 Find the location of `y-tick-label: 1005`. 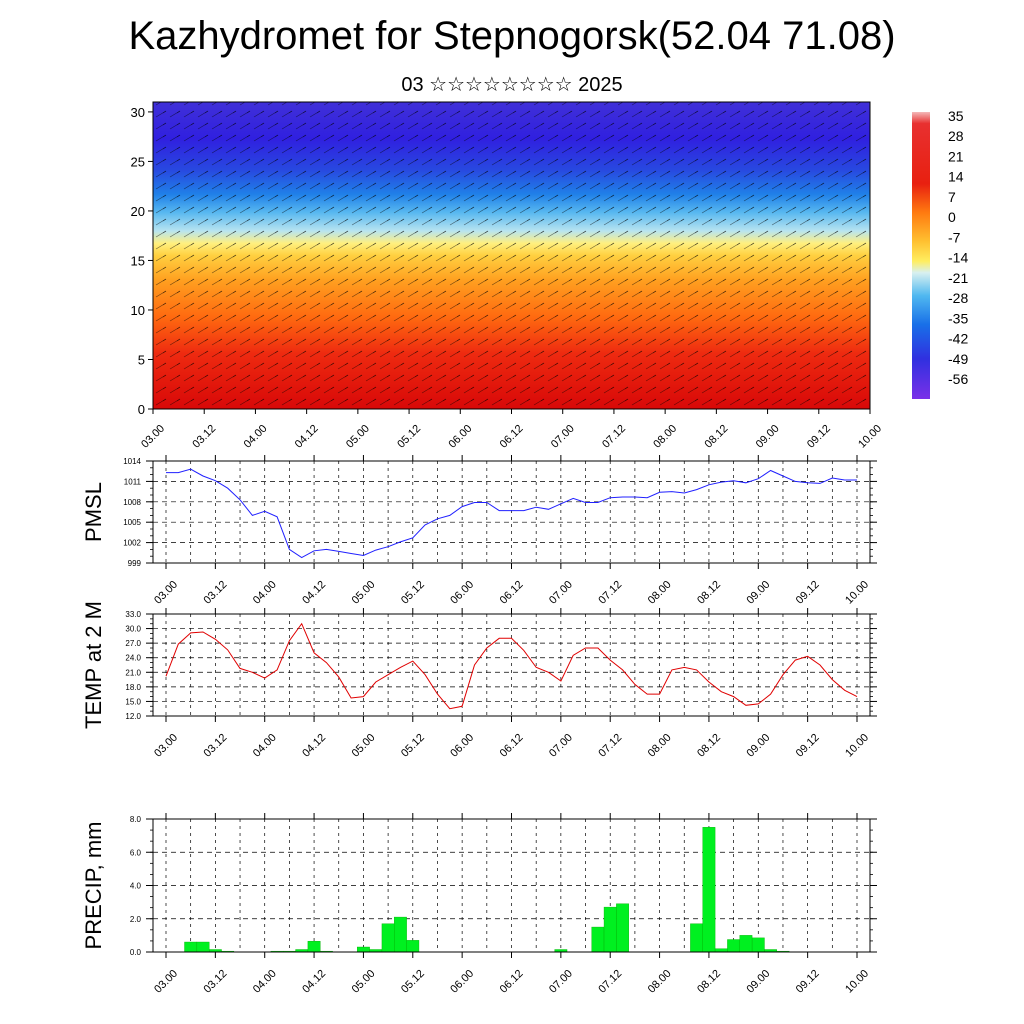

y-tick-label: 1005 is located at coordinates (132, 522).